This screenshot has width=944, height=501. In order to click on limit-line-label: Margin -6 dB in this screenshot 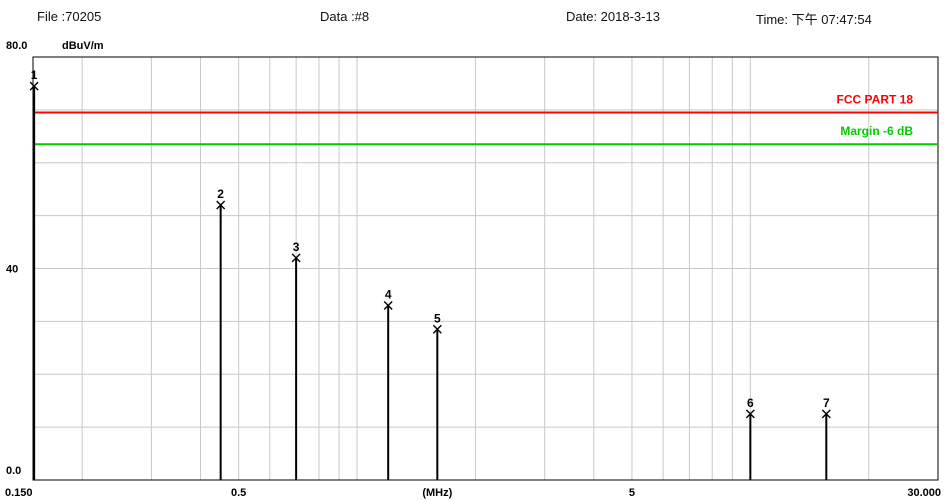, I will do `click(876, 131)`.